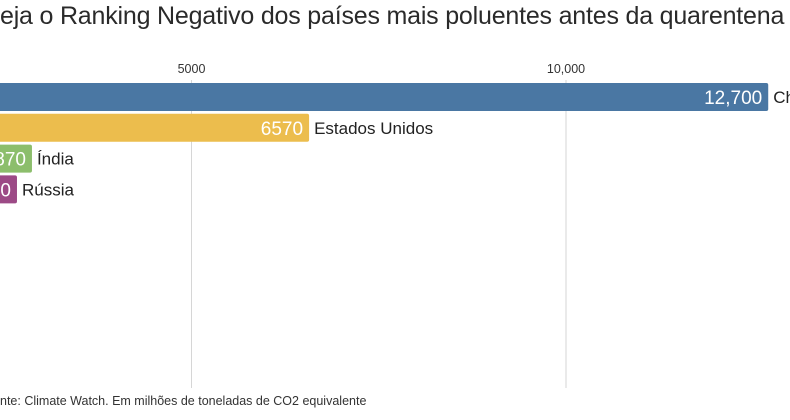 This screenshot has width=790, height=420. I want to click on bar-value-label-3: 2670, so click(5, 190).